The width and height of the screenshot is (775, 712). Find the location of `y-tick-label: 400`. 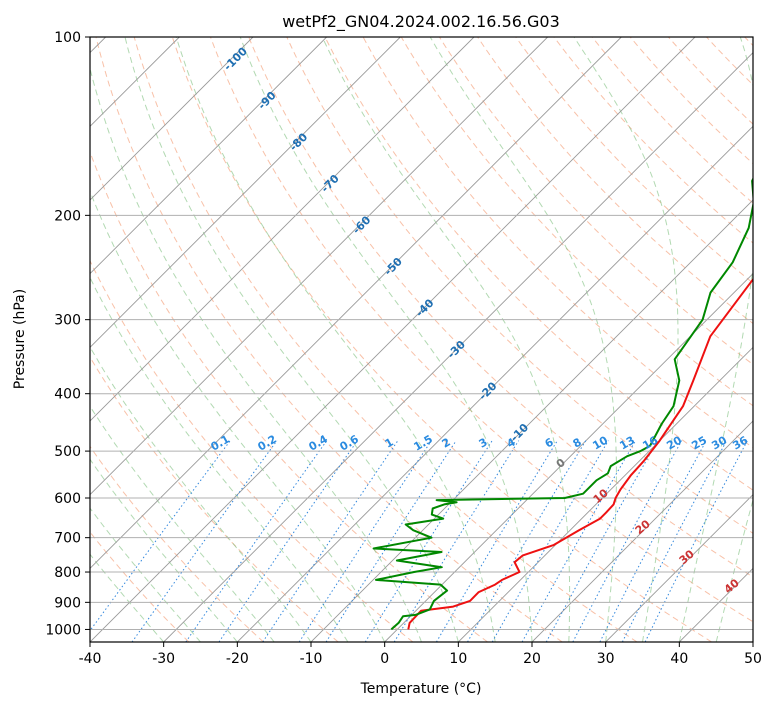

y-tick-label: 400 is located at coordinates (67, 395).